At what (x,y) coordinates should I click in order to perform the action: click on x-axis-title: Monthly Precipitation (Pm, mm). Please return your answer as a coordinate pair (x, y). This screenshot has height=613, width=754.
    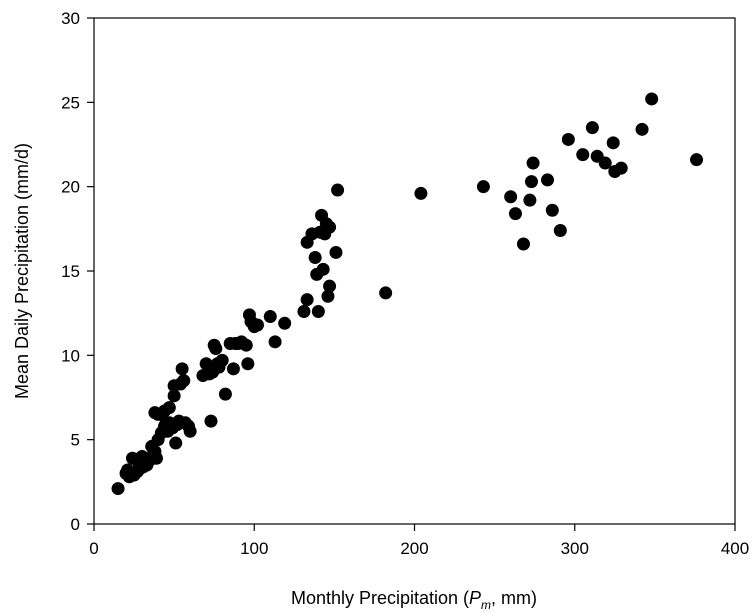
    Looking at the image, I should click on (414, 600).